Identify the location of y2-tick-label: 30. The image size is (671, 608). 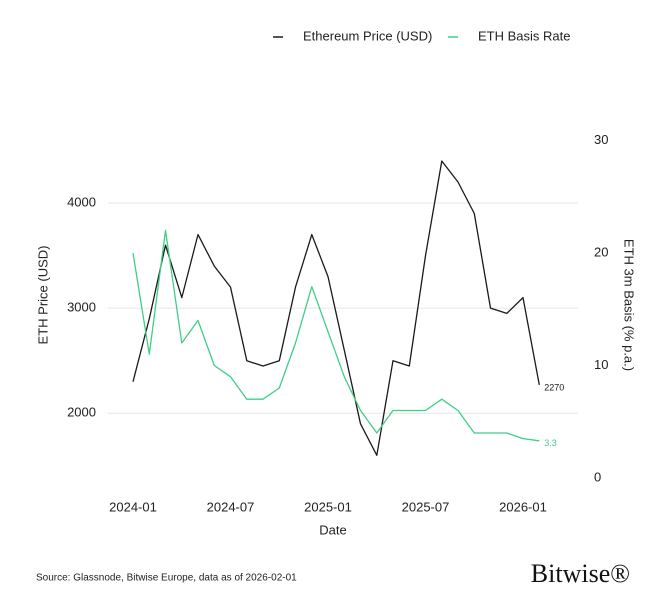
(601, 139).